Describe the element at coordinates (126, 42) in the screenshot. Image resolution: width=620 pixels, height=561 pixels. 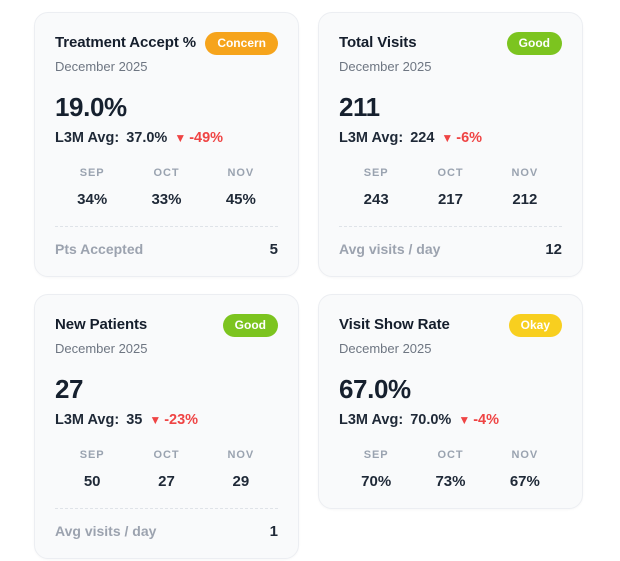
I see `card-title: Treatment Accept %` at that location.